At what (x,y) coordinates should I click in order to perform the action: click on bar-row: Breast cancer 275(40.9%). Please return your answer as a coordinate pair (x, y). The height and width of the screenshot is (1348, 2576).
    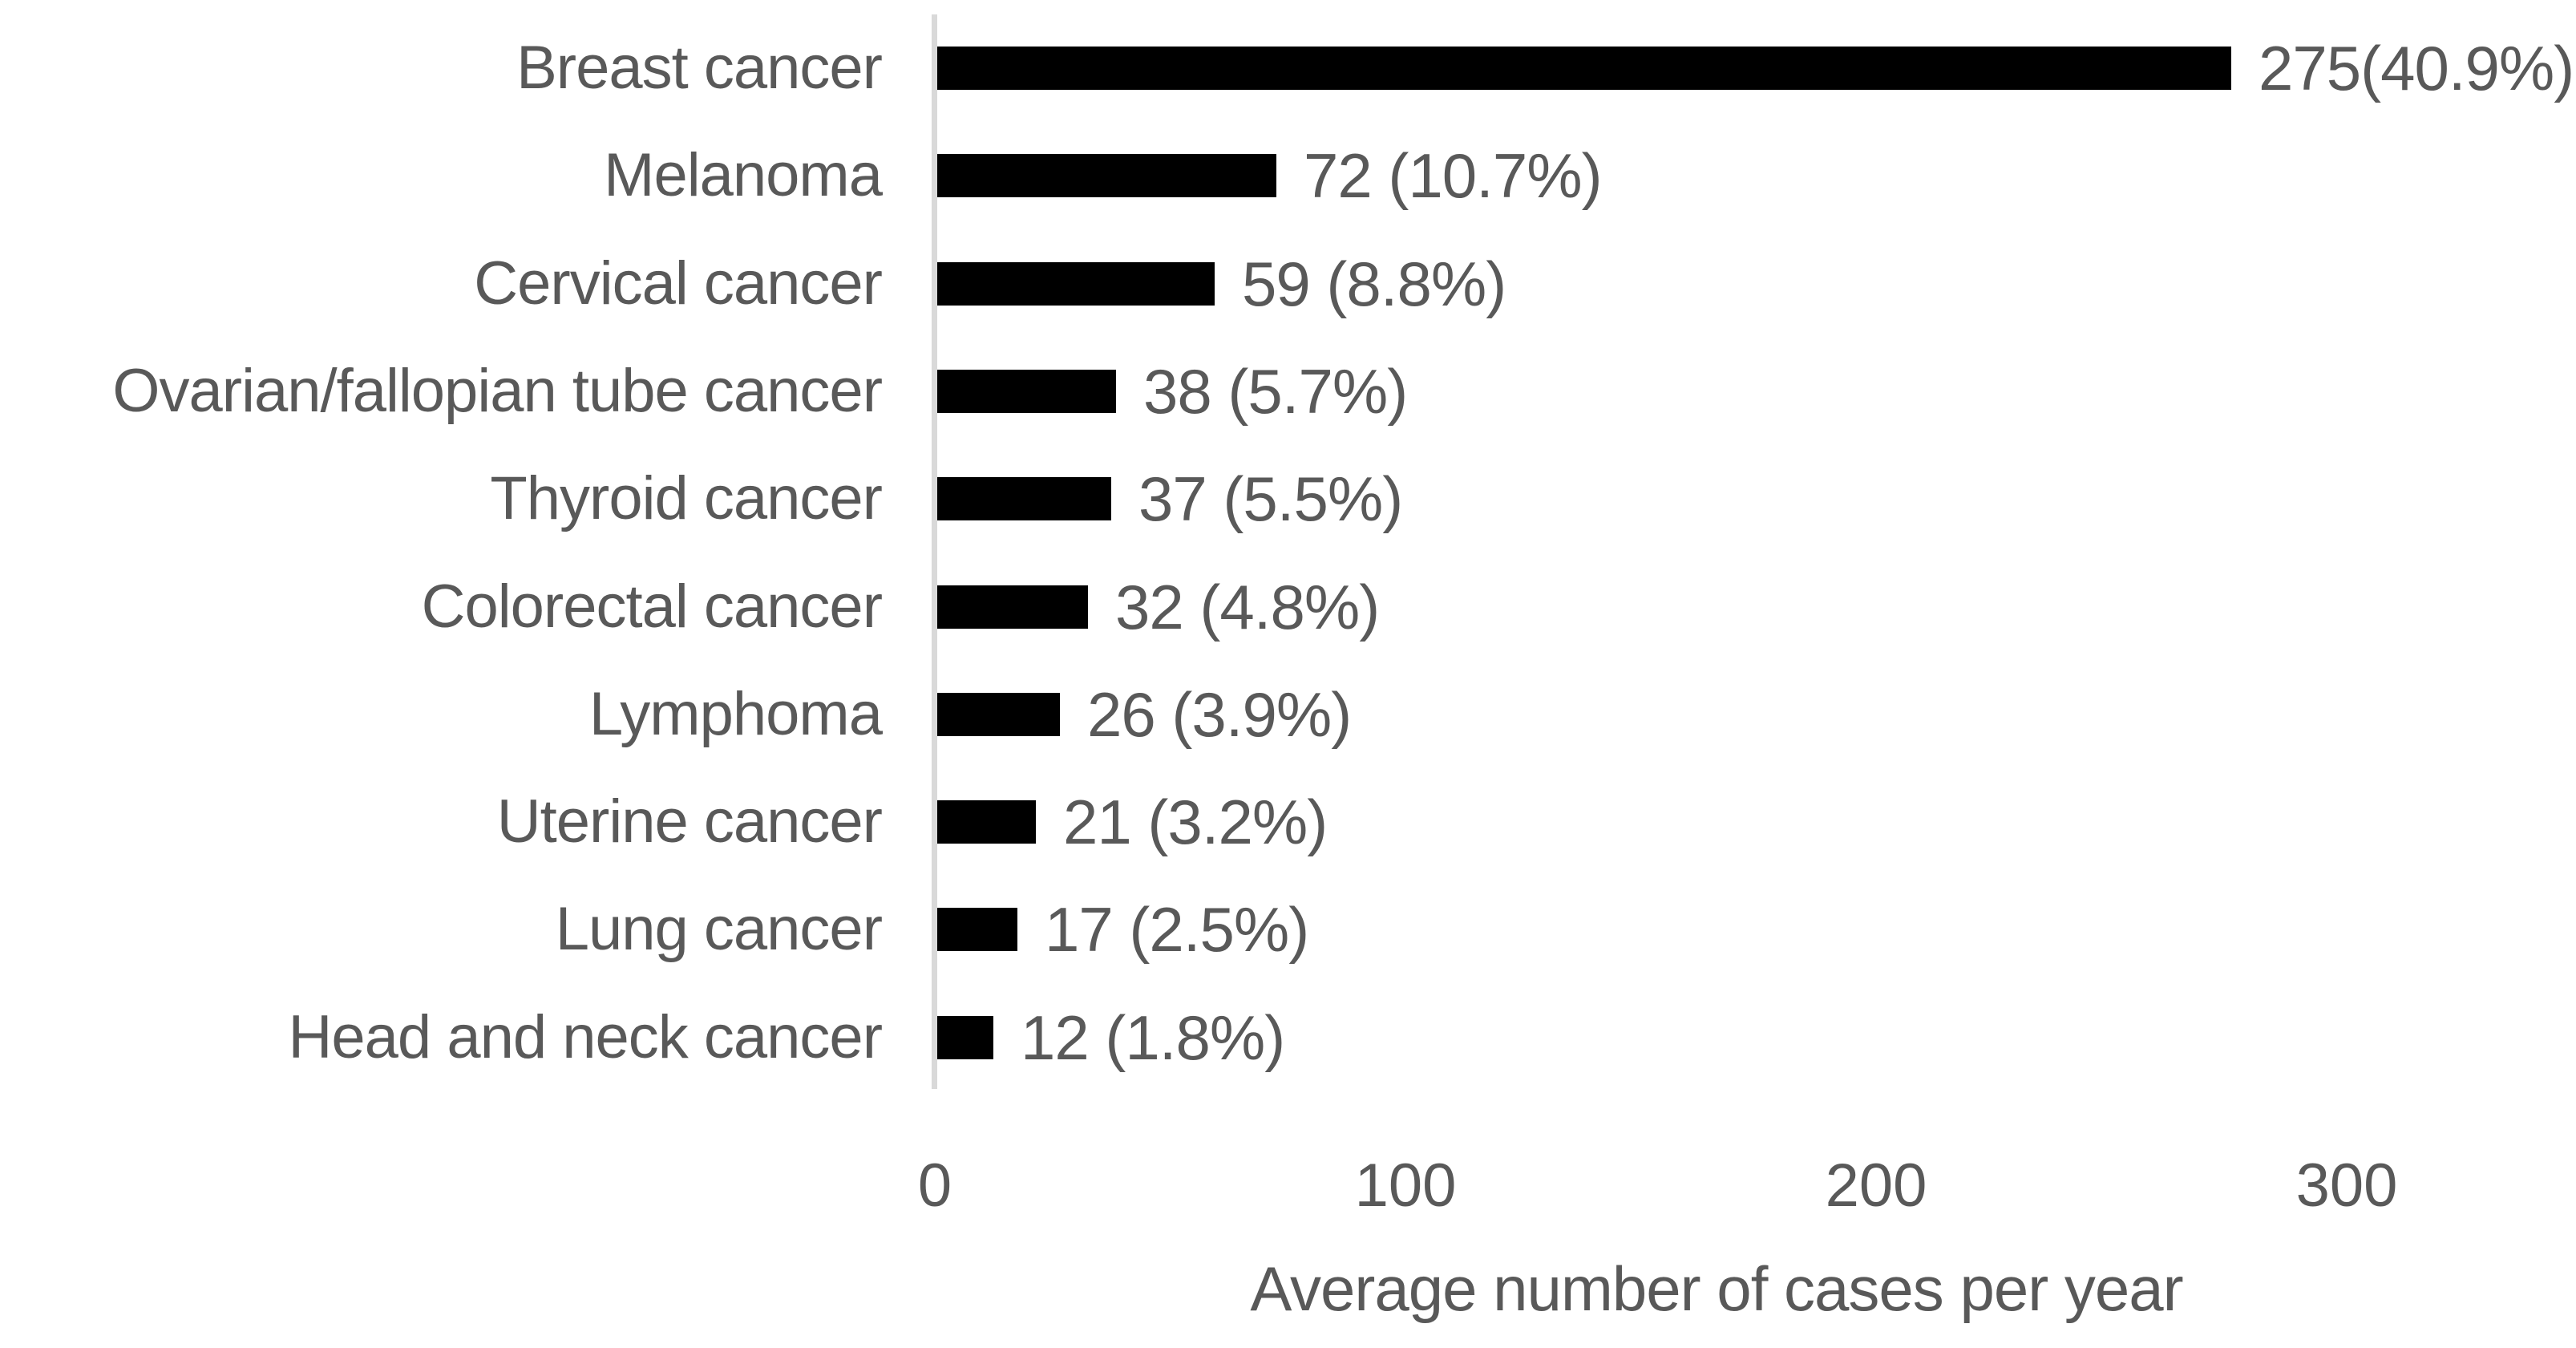
    Looking at the image, I should click on (1288, 68).